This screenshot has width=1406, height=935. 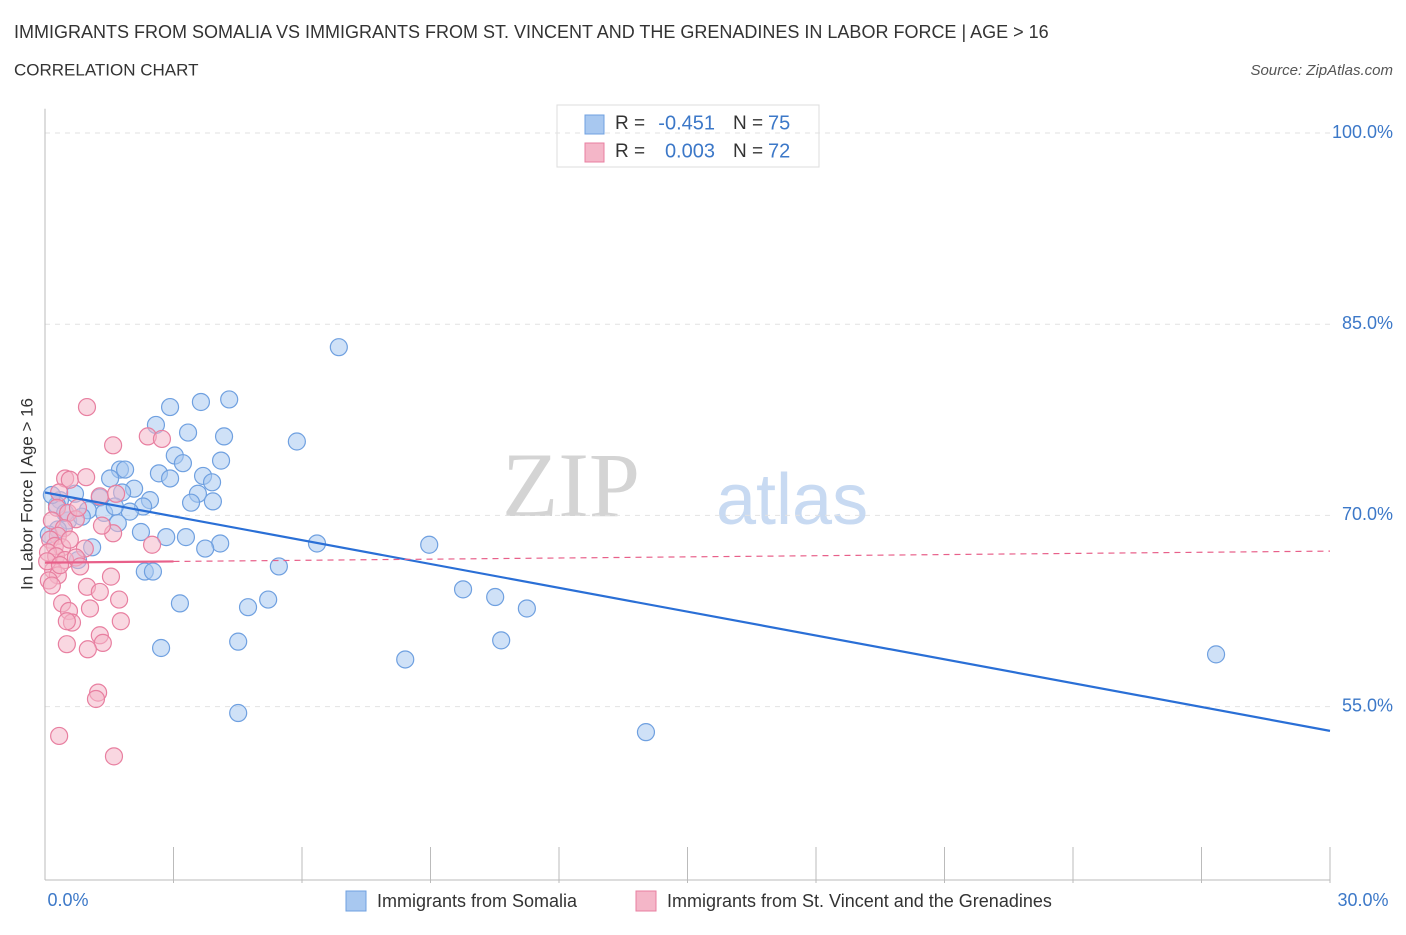 What do you see at coordinates (1367, 705) in the screenshot?
I see `y-tick-label: 55.0%` at bounding box center [1367, 705].